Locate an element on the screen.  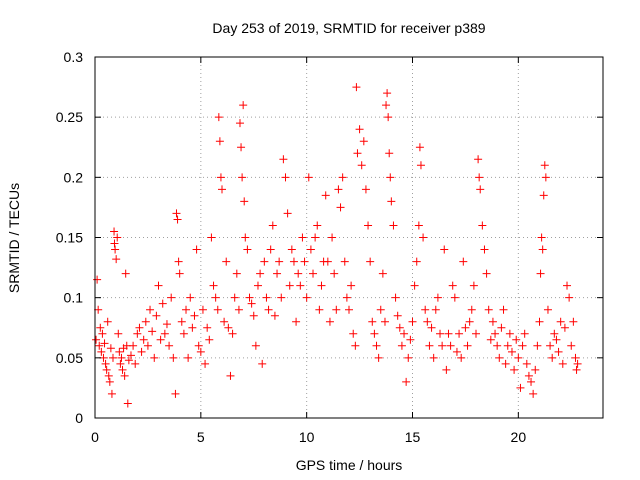
x-tick-label: 10 is located at coordinates (307, 437).